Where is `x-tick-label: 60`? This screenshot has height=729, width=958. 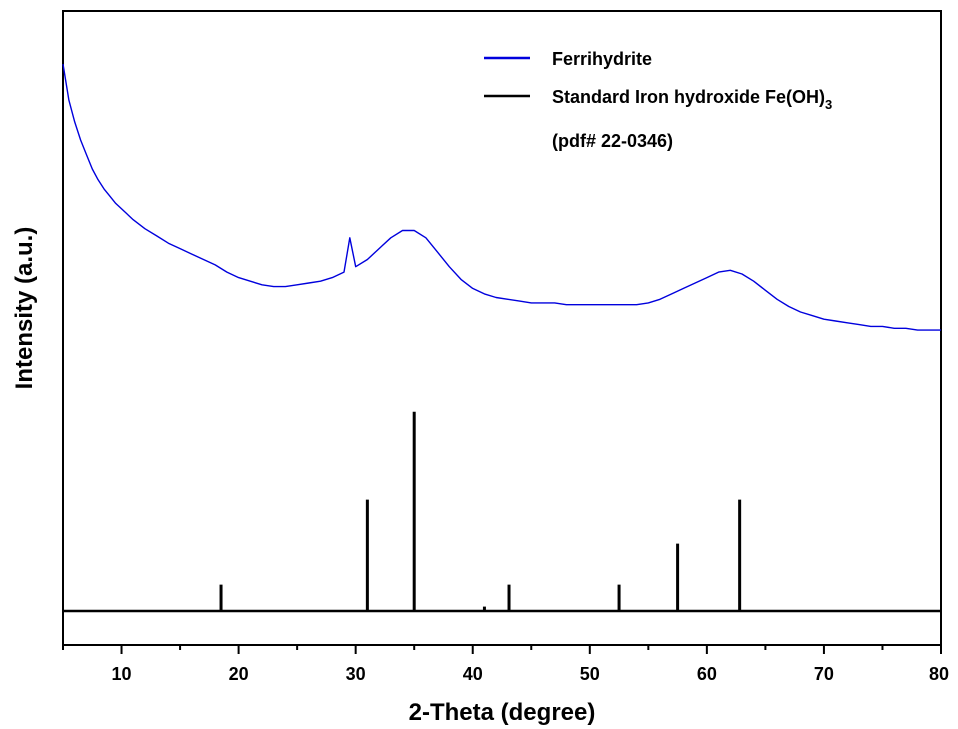
x-tick-label: 60 is located at coordinates (707, 674).